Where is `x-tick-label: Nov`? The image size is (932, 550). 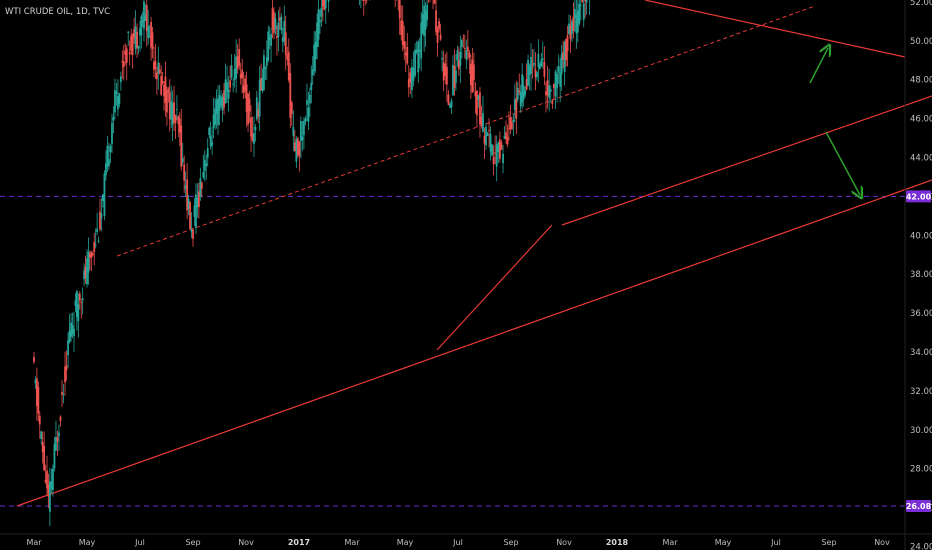 x-tick-label: Nov is located at coordinates (564, 542).